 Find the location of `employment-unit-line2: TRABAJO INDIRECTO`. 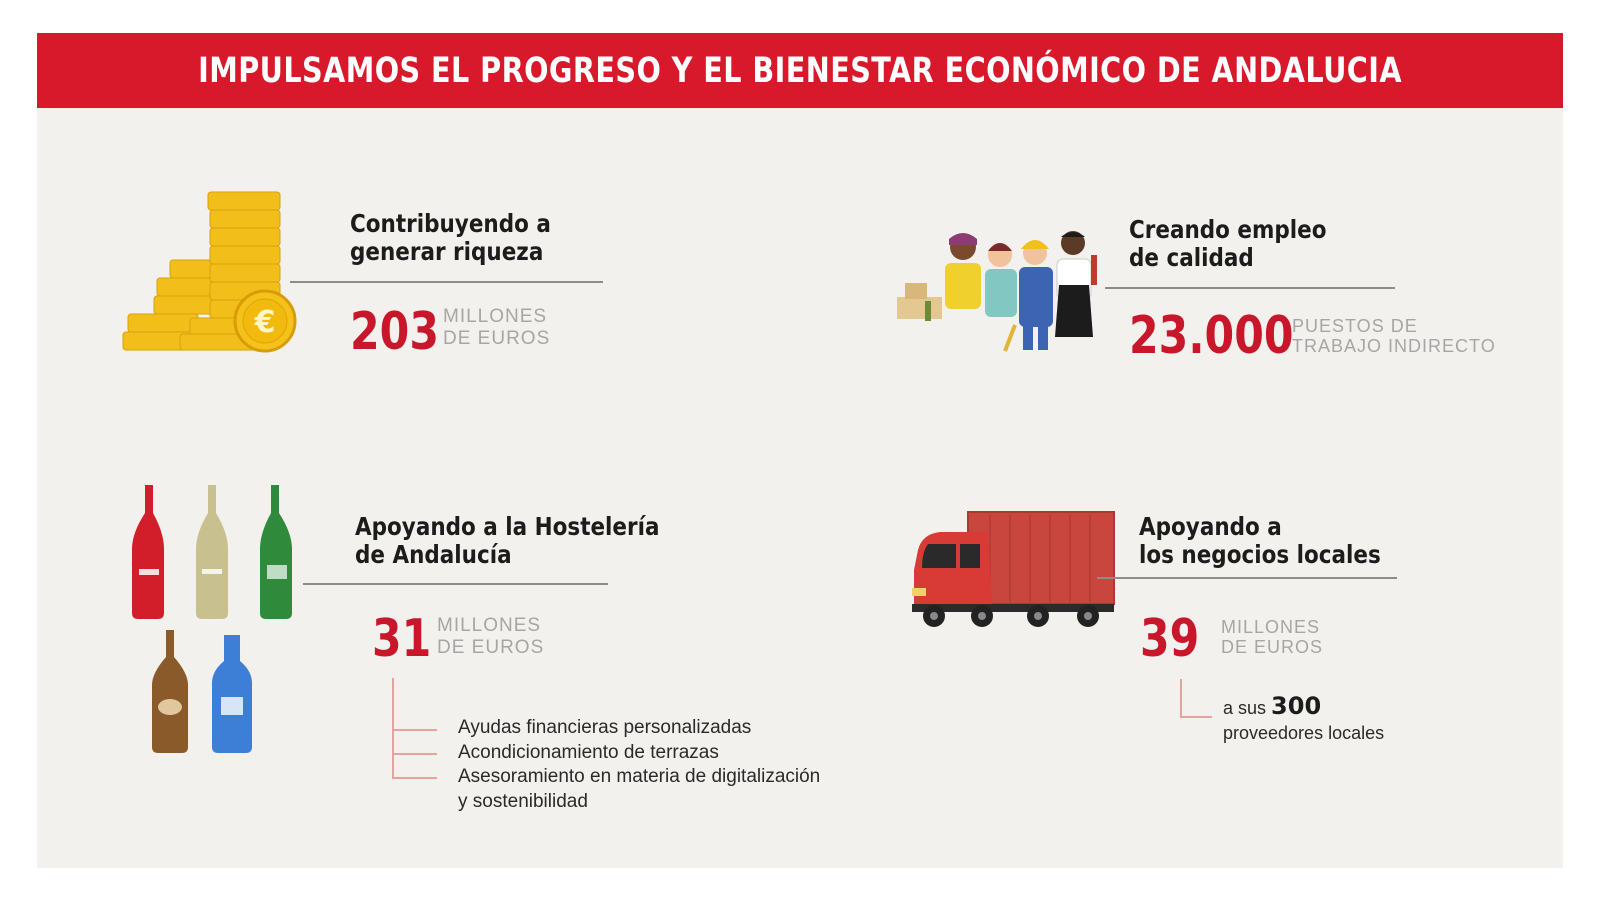

employment-unit-line2: TRABAJO INDIRECTO is located at coordinates (1394, 346).